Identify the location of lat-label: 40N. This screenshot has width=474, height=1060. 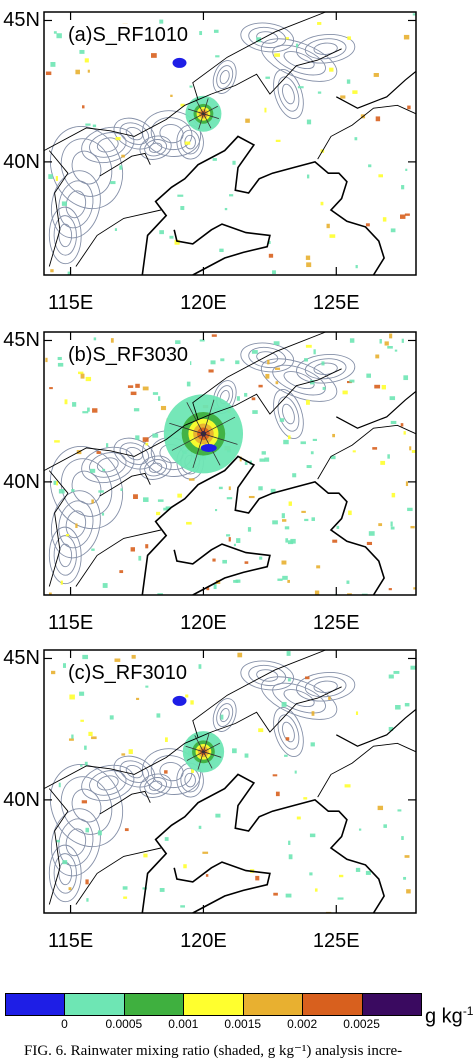
(21, 799).